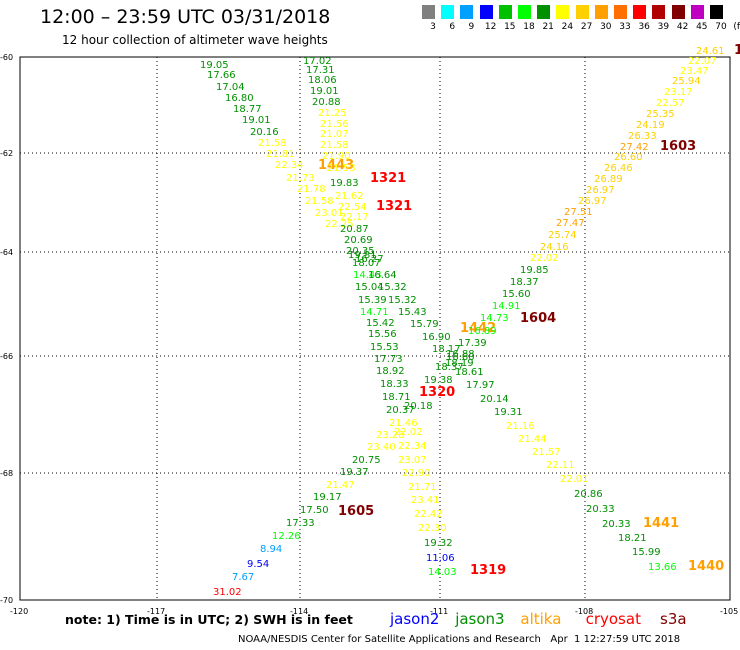 This screenshot has height=650, width=740. I want to click on wave-height-value: 7.67, so click(243, 577).